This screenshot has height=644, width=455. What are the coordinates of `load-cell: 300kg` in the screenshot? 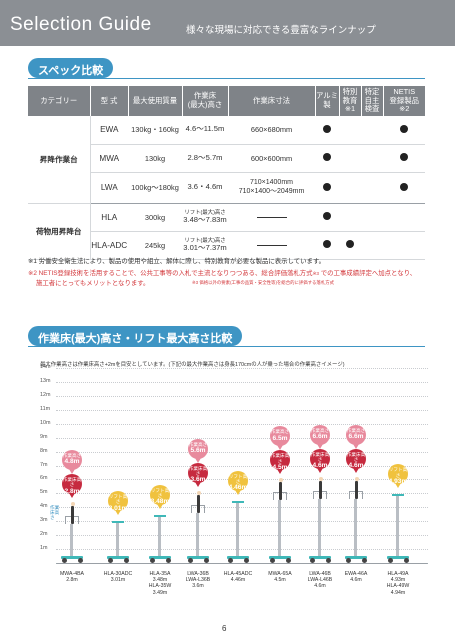 It's located at (155, 217).